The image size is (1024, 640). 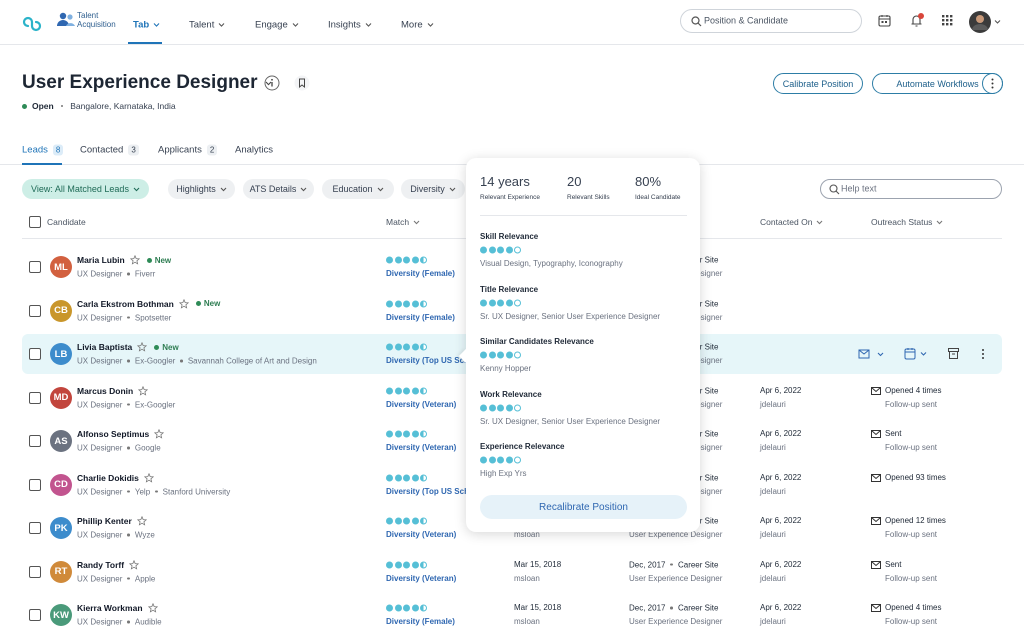 I want to click on header-button: Calibrate Position, so click(x=818, y=83).